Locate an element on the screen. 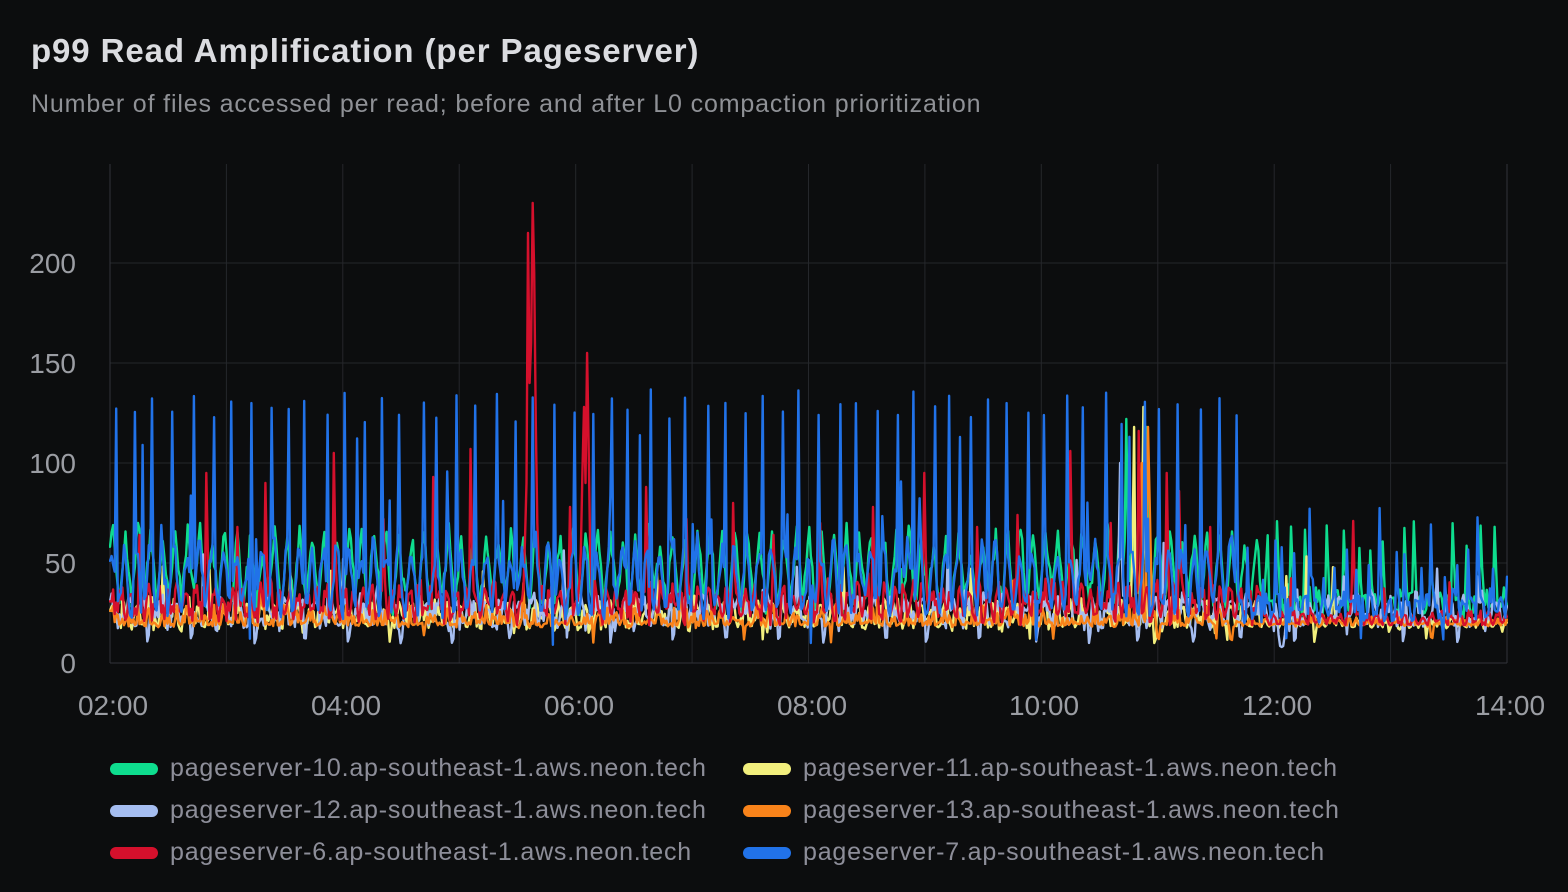 Image resolution: width=1568 pixels, height=892 pixels. svg-text: 12:00 is located at coordinates (1277, 705).